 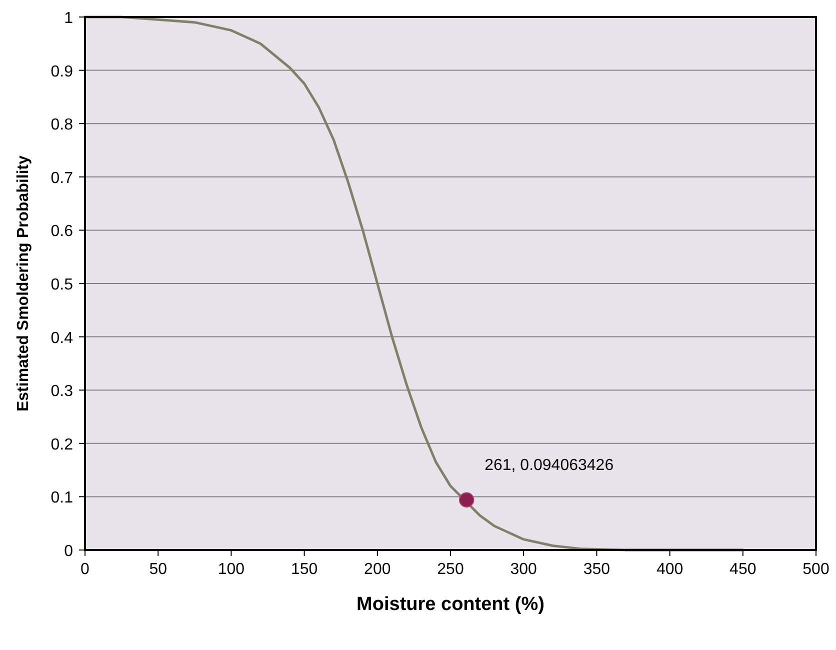 I want to click on y-tick-label: 0.8, so click(x=62, y=125).